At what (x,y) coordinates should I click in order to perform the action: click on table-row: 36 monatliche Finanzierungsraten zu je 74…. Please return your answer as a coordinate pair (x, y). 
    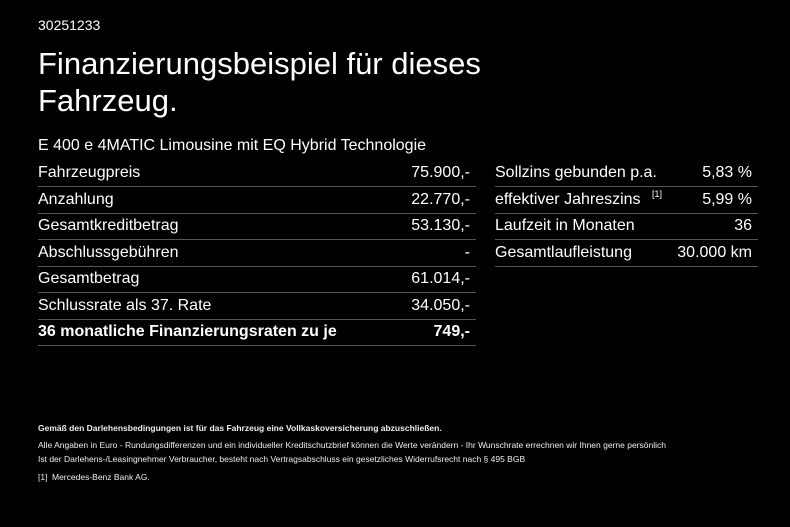
    Looking at the image, I should click on (257, 332).